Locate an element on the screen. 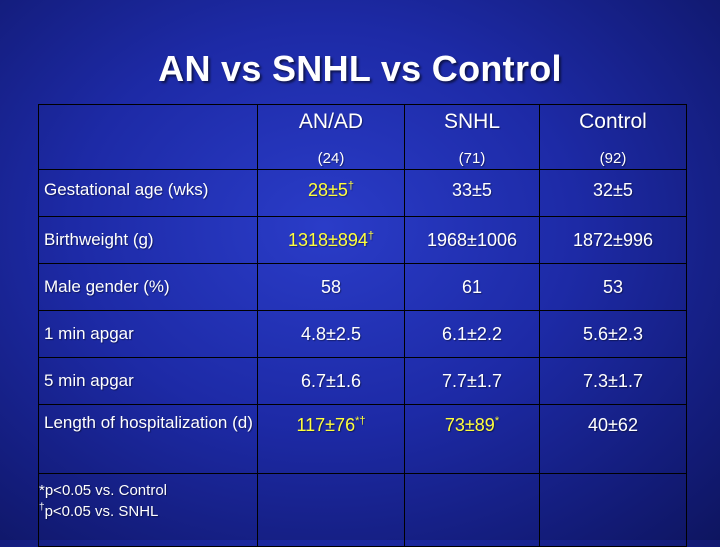 This screenshot has height=547, width=720. footnote-row: *p<0.05 vs. Control †p<0.05 vs. SNHL is located at coordinates (362, 510).